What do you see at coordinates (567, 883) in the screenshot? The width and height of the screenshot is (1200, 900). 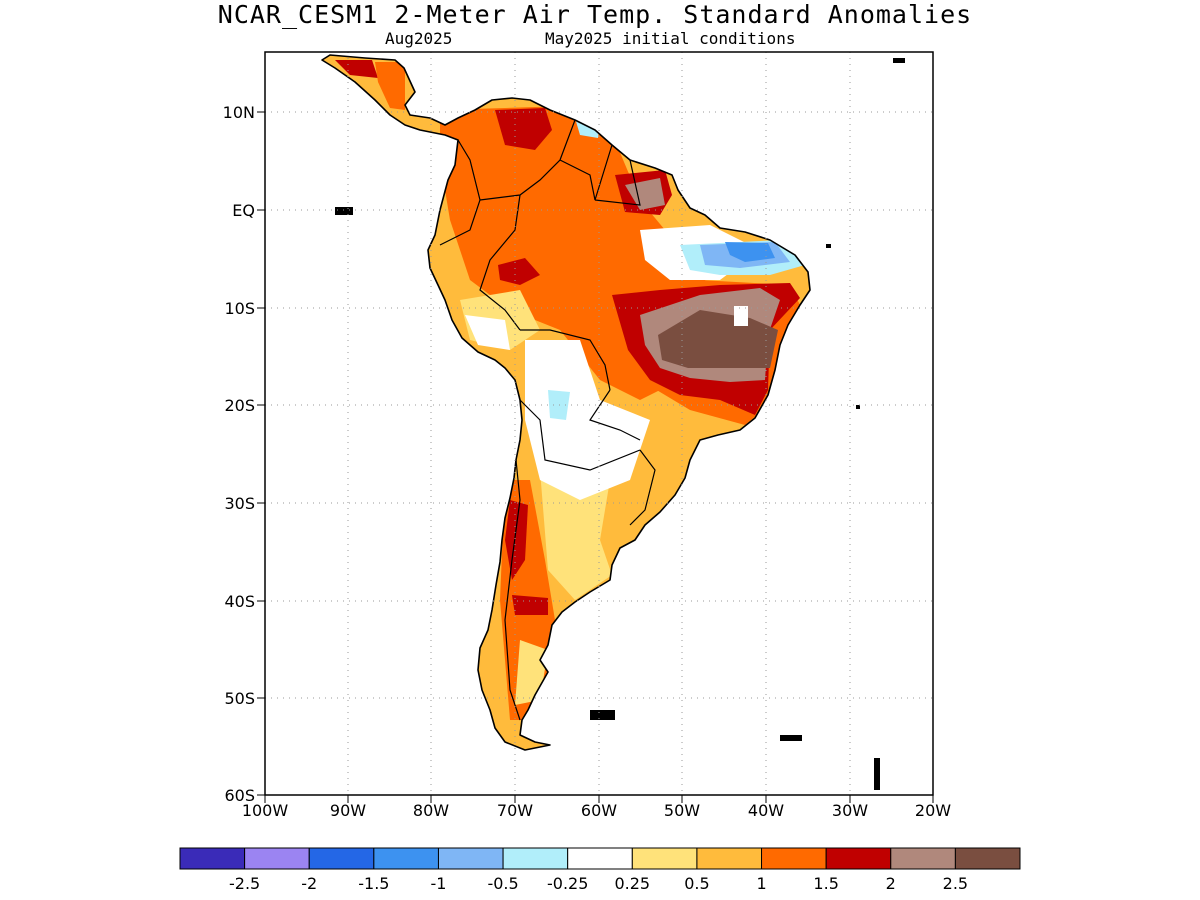 I see `colorbar-label: -0.25` at bounding box center [567, 883].